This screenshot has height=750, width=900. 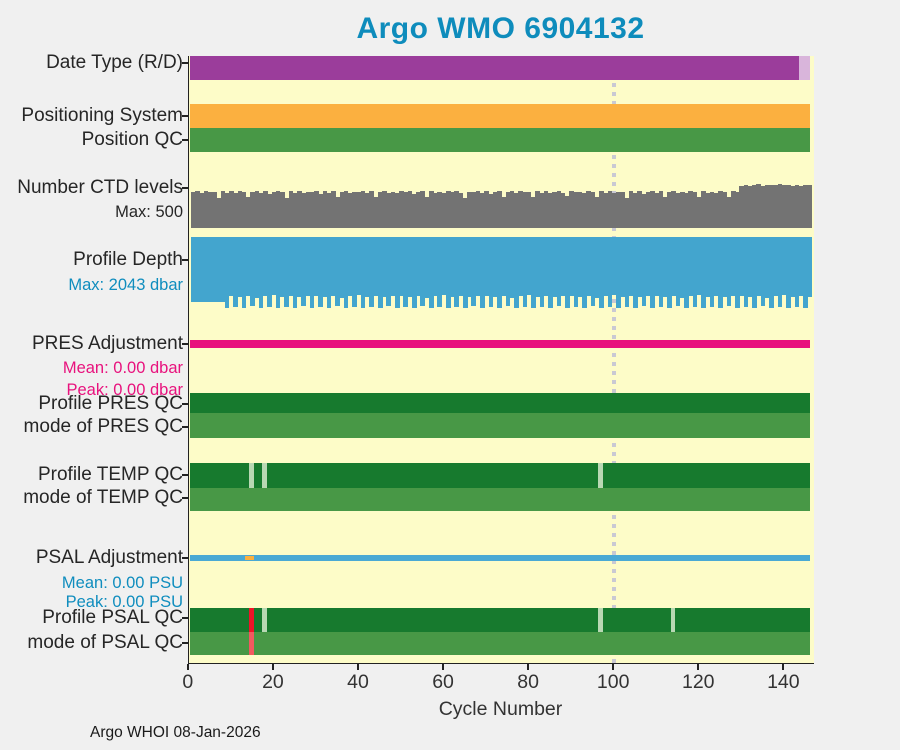 I want to click on row-label-mode-psal-qc: mode of PSAL QC, so click(x=105, y=642).